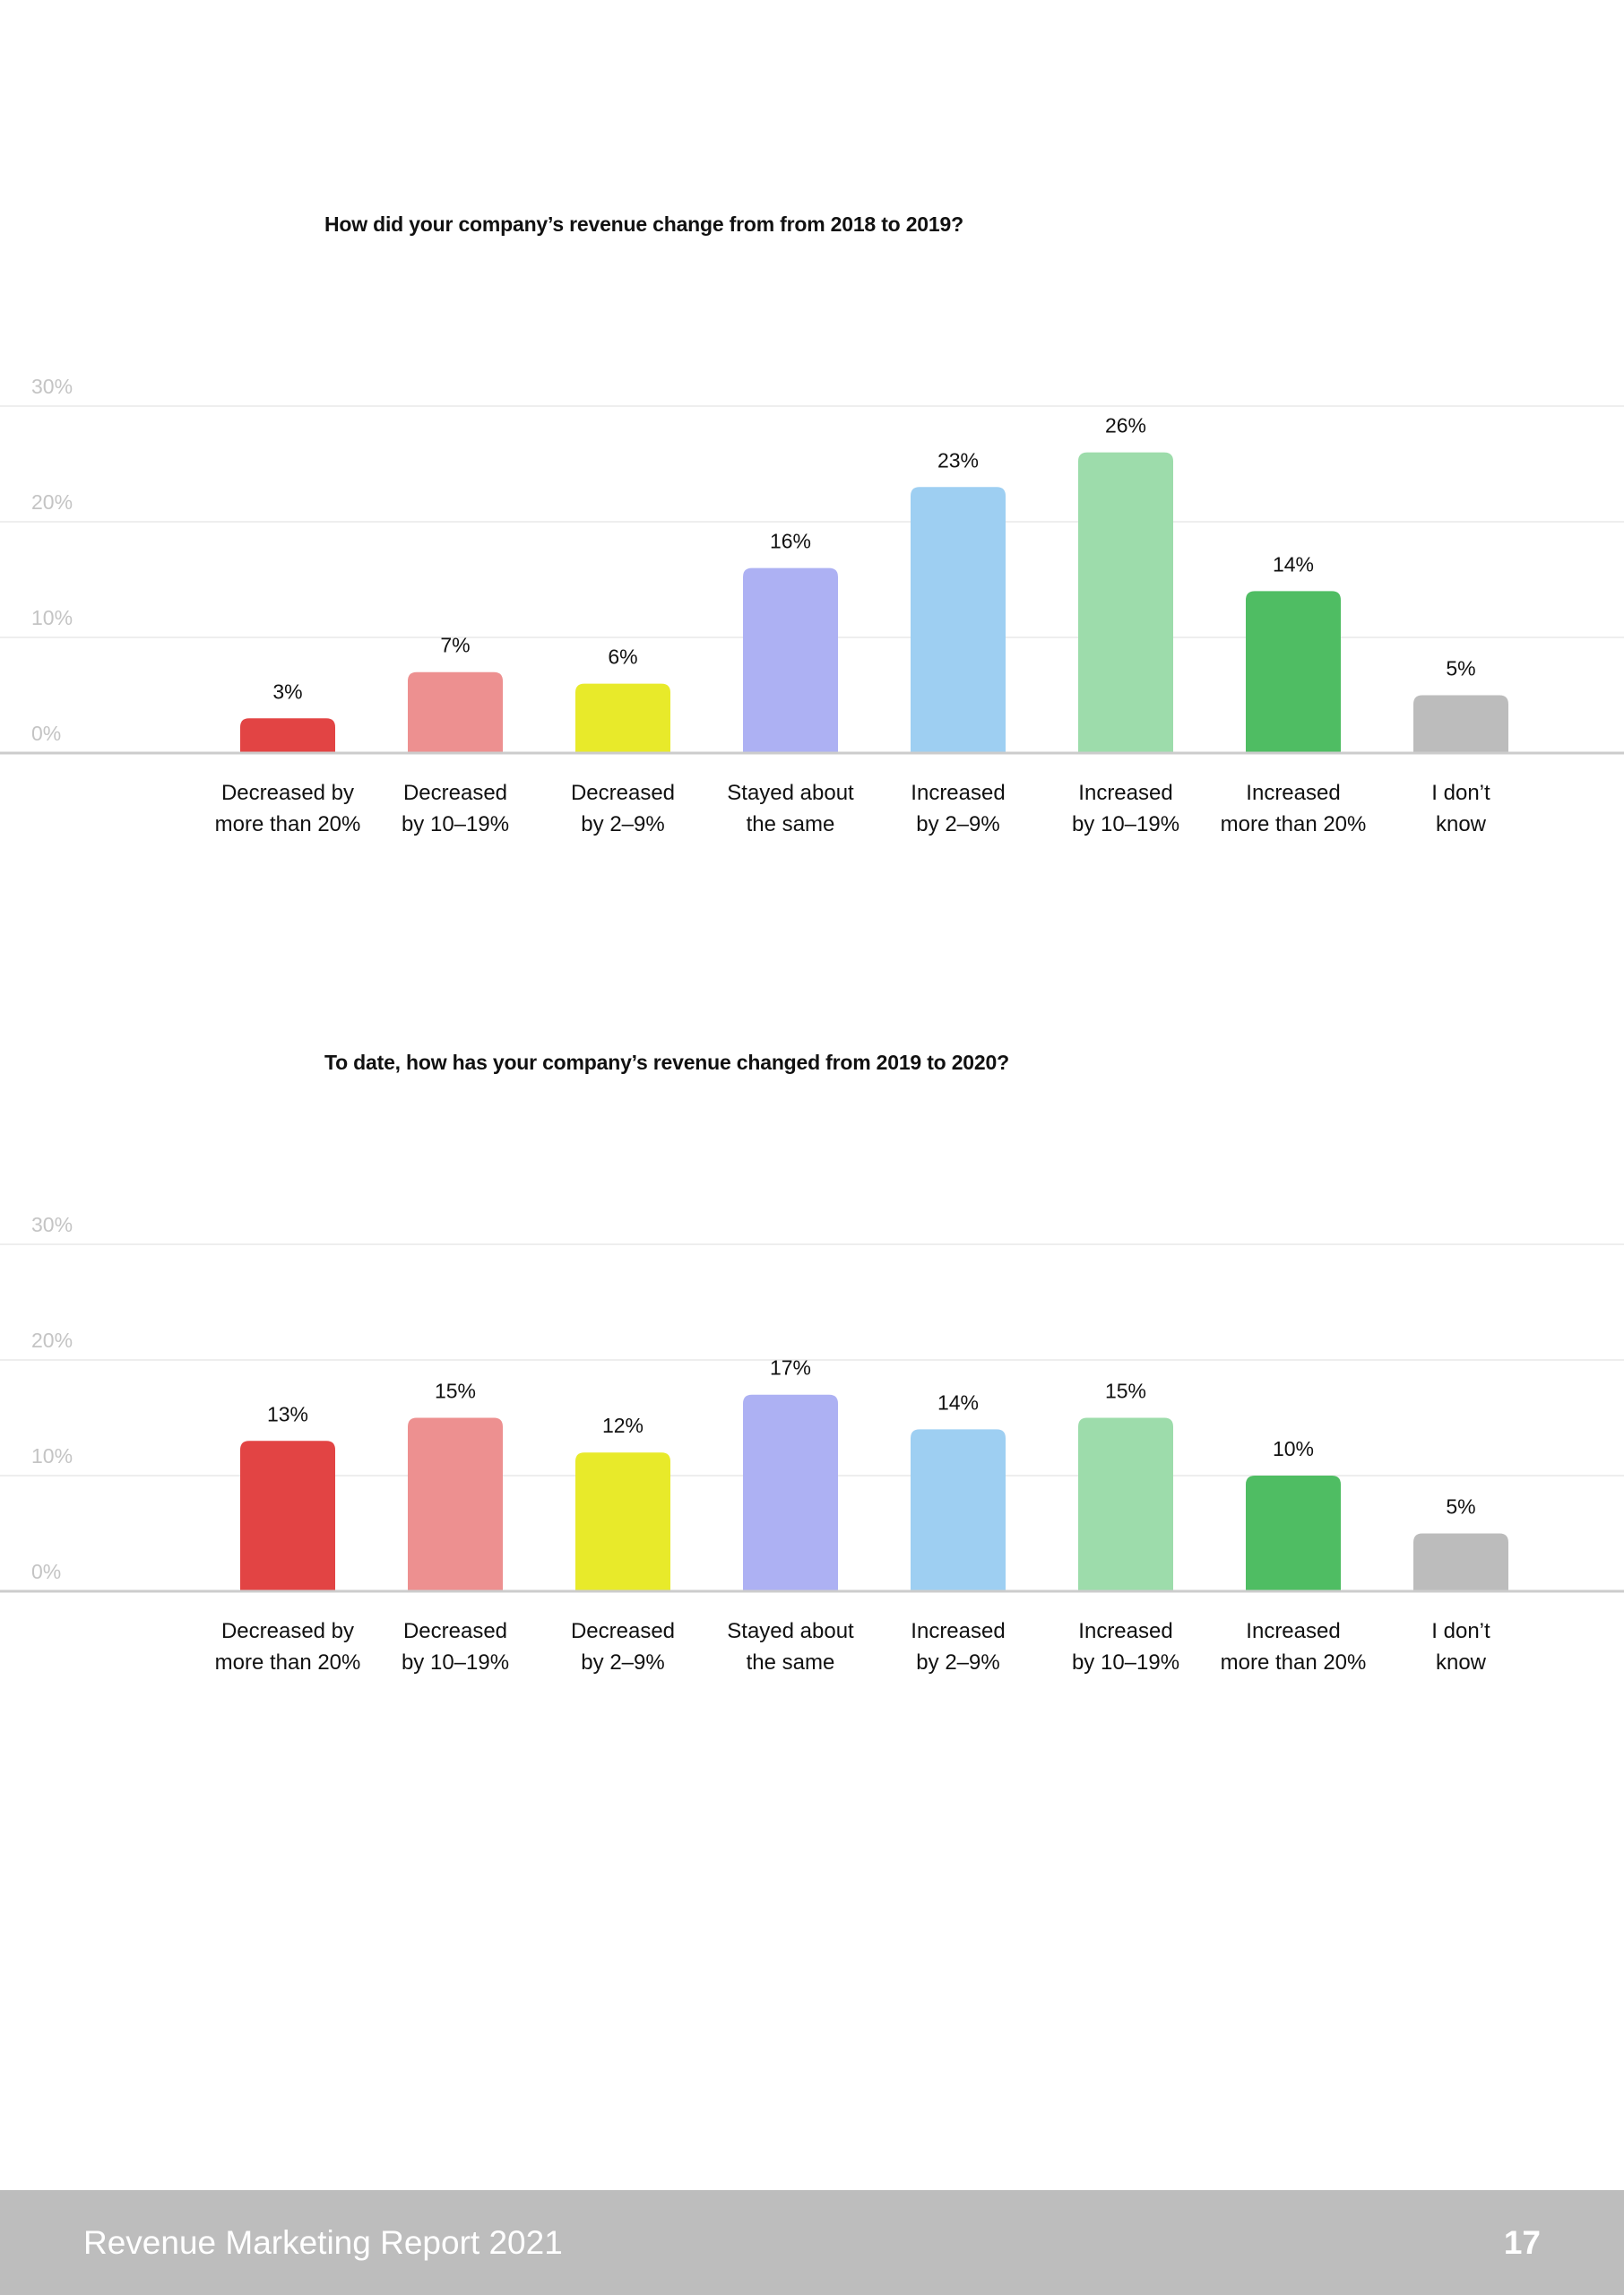  What do you see at coordinates (1294, 1449) in the screenshot?
I see `bar-value-label: 10%` at bounding box center [1294, 1449].